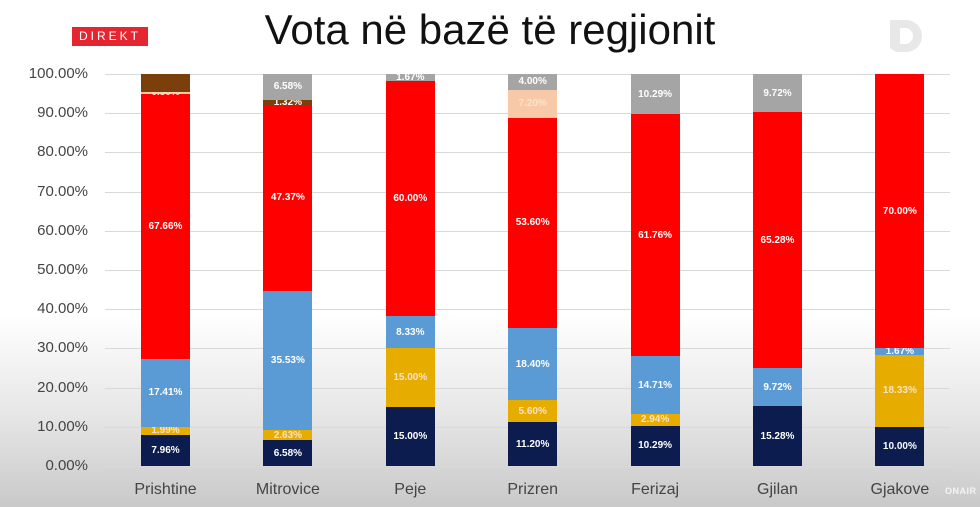  I want to click on segment-blue: 1.67%, so click(900, 352).